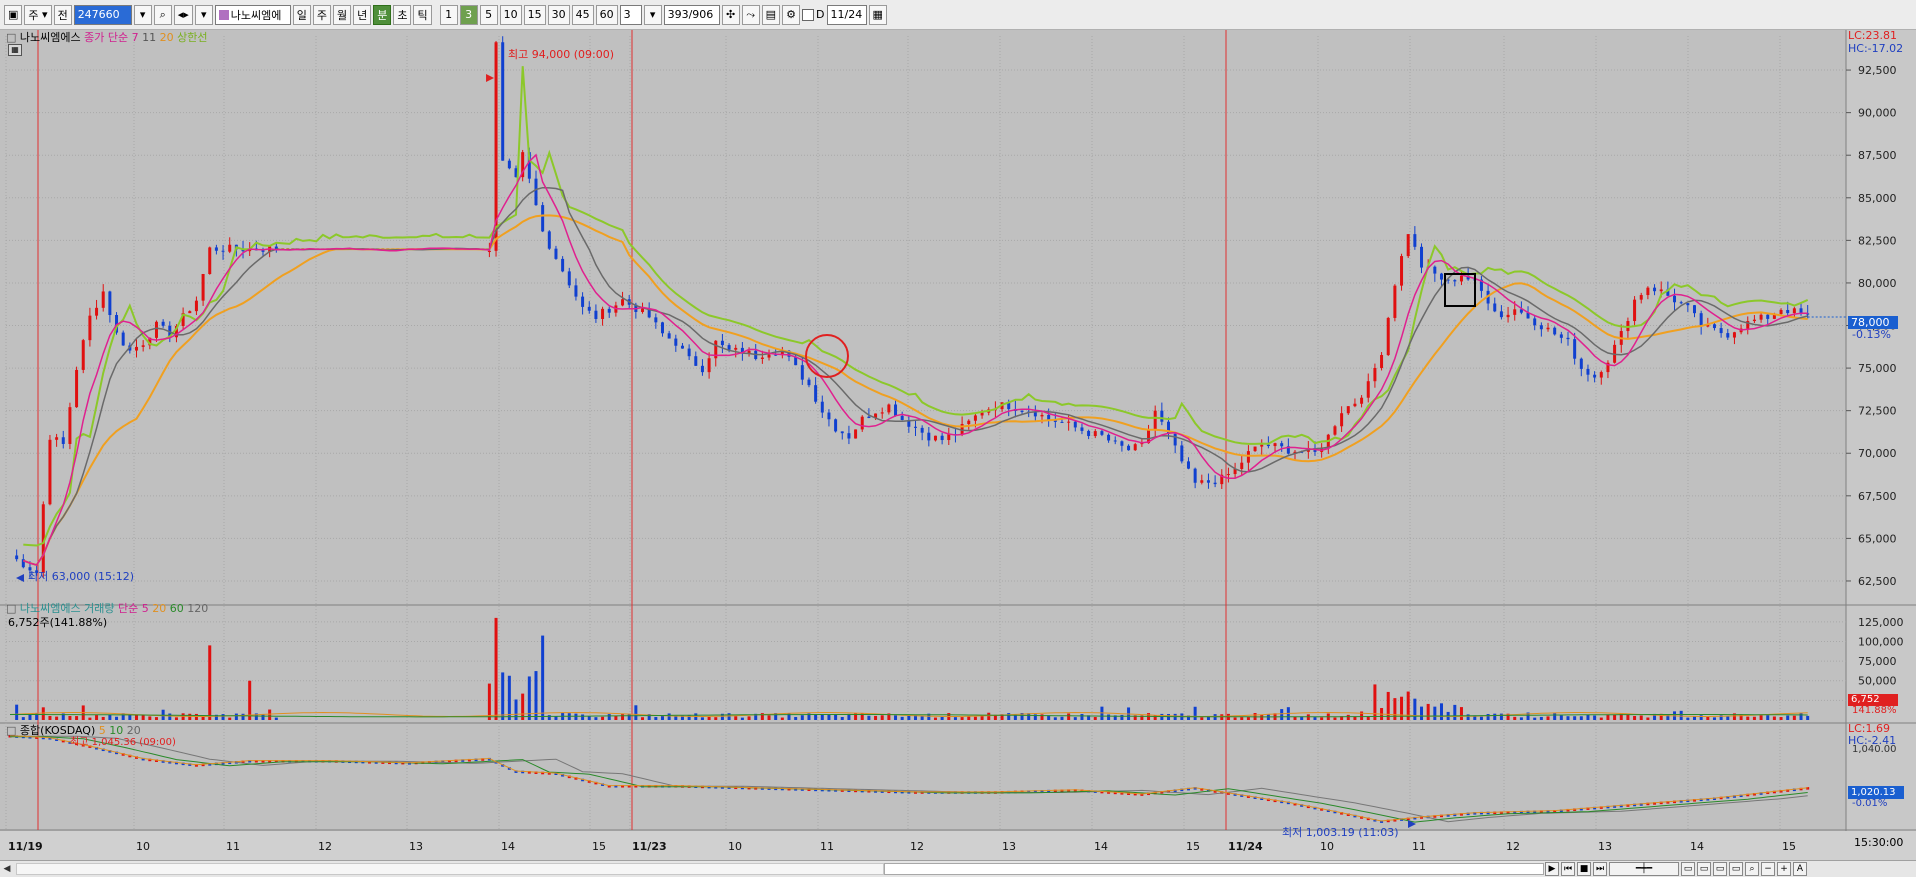  I want to click on period-select: 주 ▾, so click(38, 14).